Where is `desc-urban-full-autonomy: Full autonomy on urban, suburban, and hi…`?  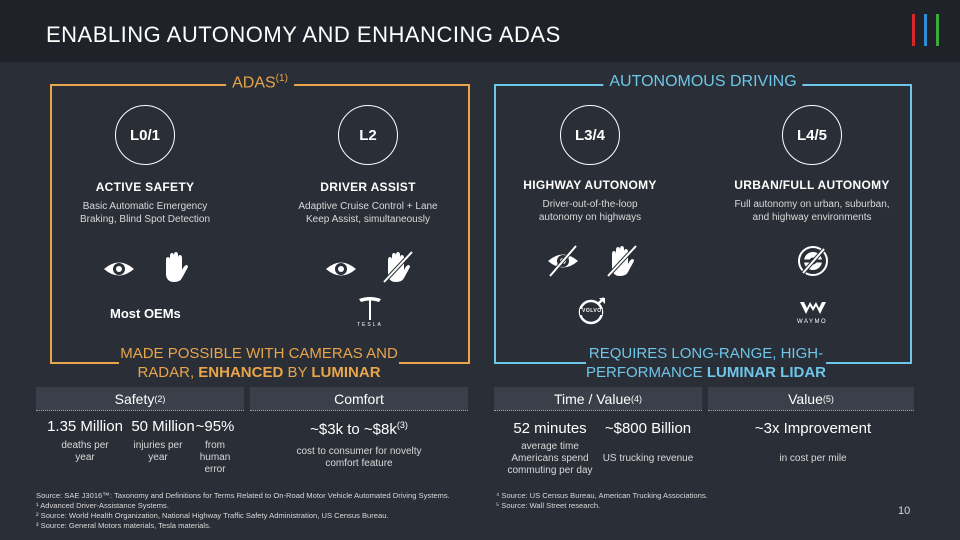 desc-urban-full-autonomy: Full autonomy on urban, suburban, and hi… is located at coordinates (812, 211).